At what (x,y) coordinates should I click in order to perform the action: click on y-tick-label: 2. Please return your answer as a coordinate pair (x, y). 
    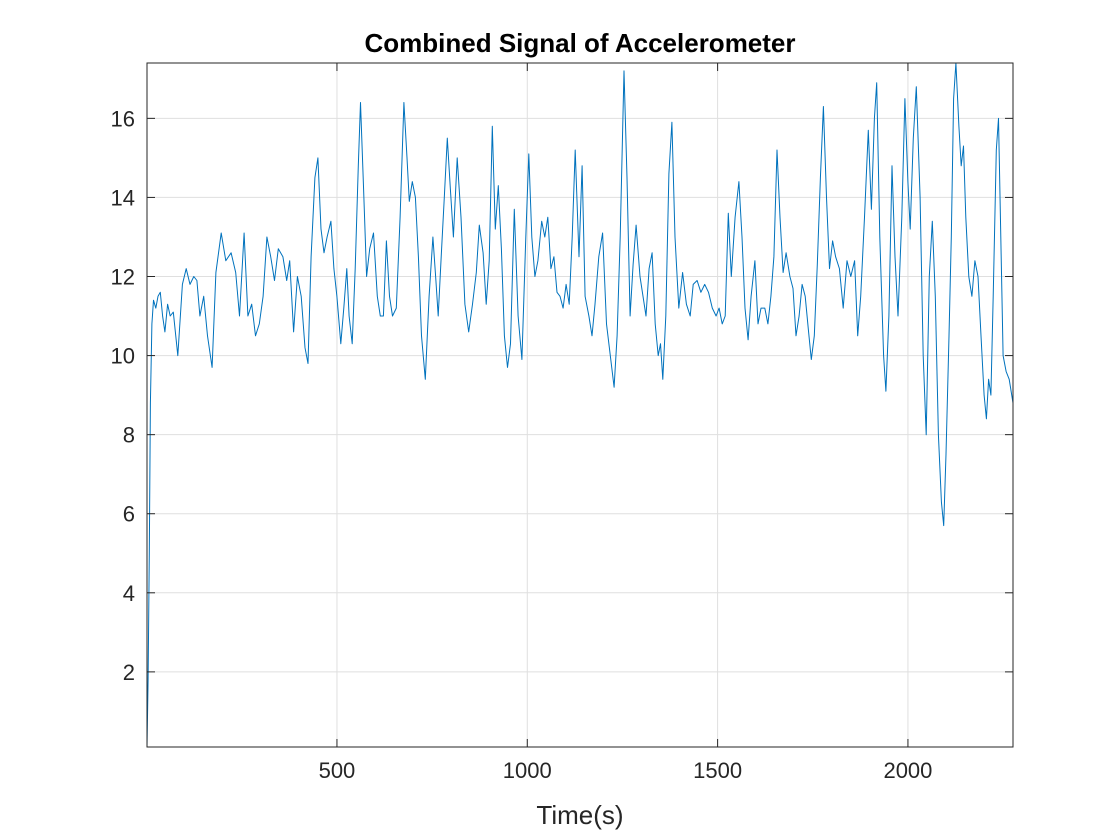
    Looking at the image, I should click on (129, 672).